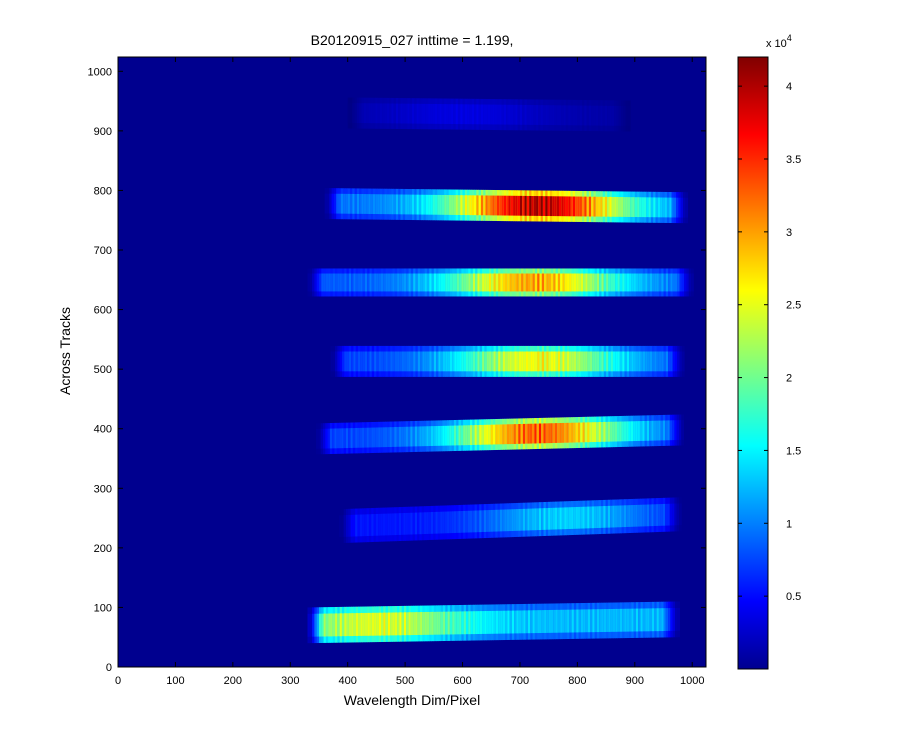 The width and height of the screenshot is (900, 750). I want to click on y-tick-label: 900, so click(103, 132).